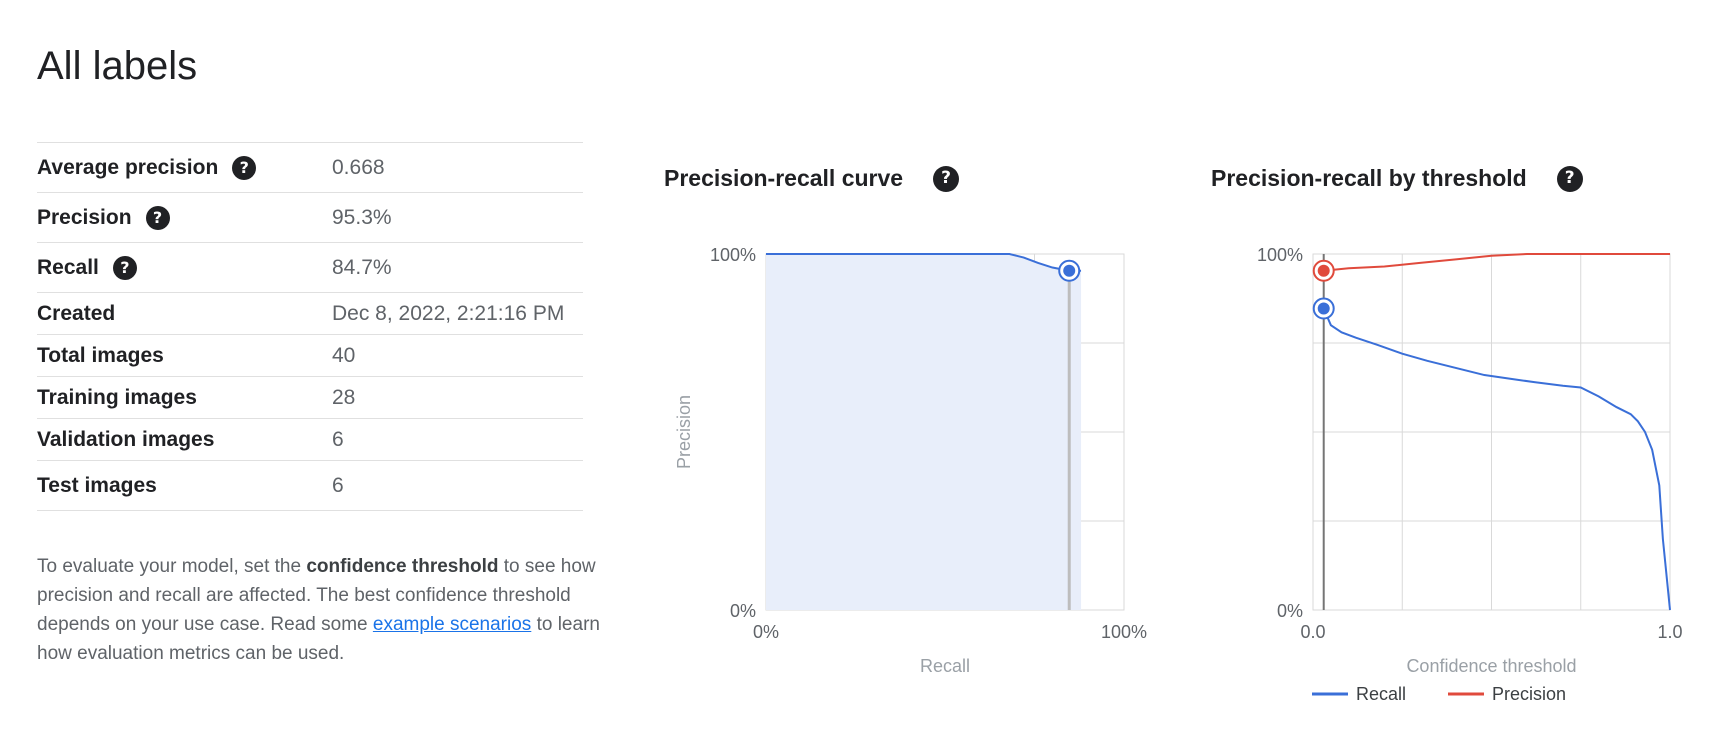 This screenshot has height=744, width=1730. Describe the element at coordinates (310, 398) in the screenshot. I see `metric-row-training-images: Training images 28` at that location.